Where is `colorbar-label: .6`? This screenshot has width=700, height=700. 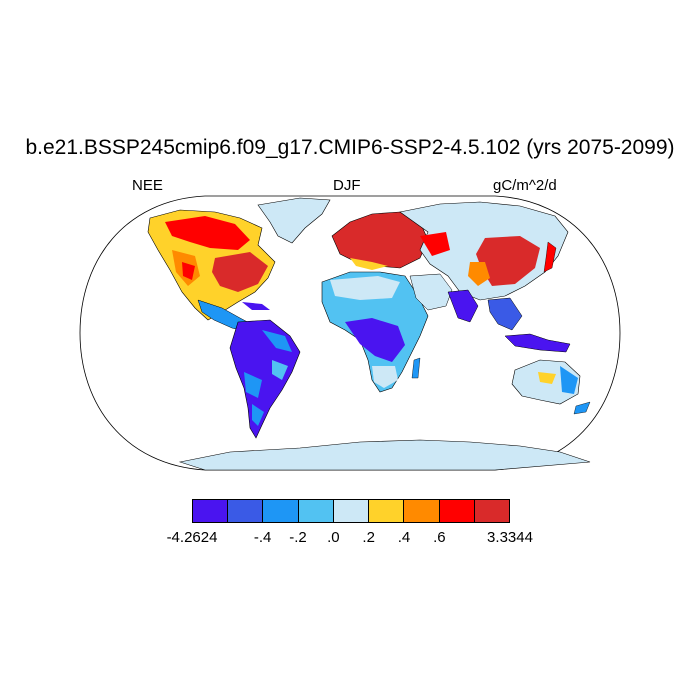
colorbar-label: .6 is located at coordinates (439, 537).